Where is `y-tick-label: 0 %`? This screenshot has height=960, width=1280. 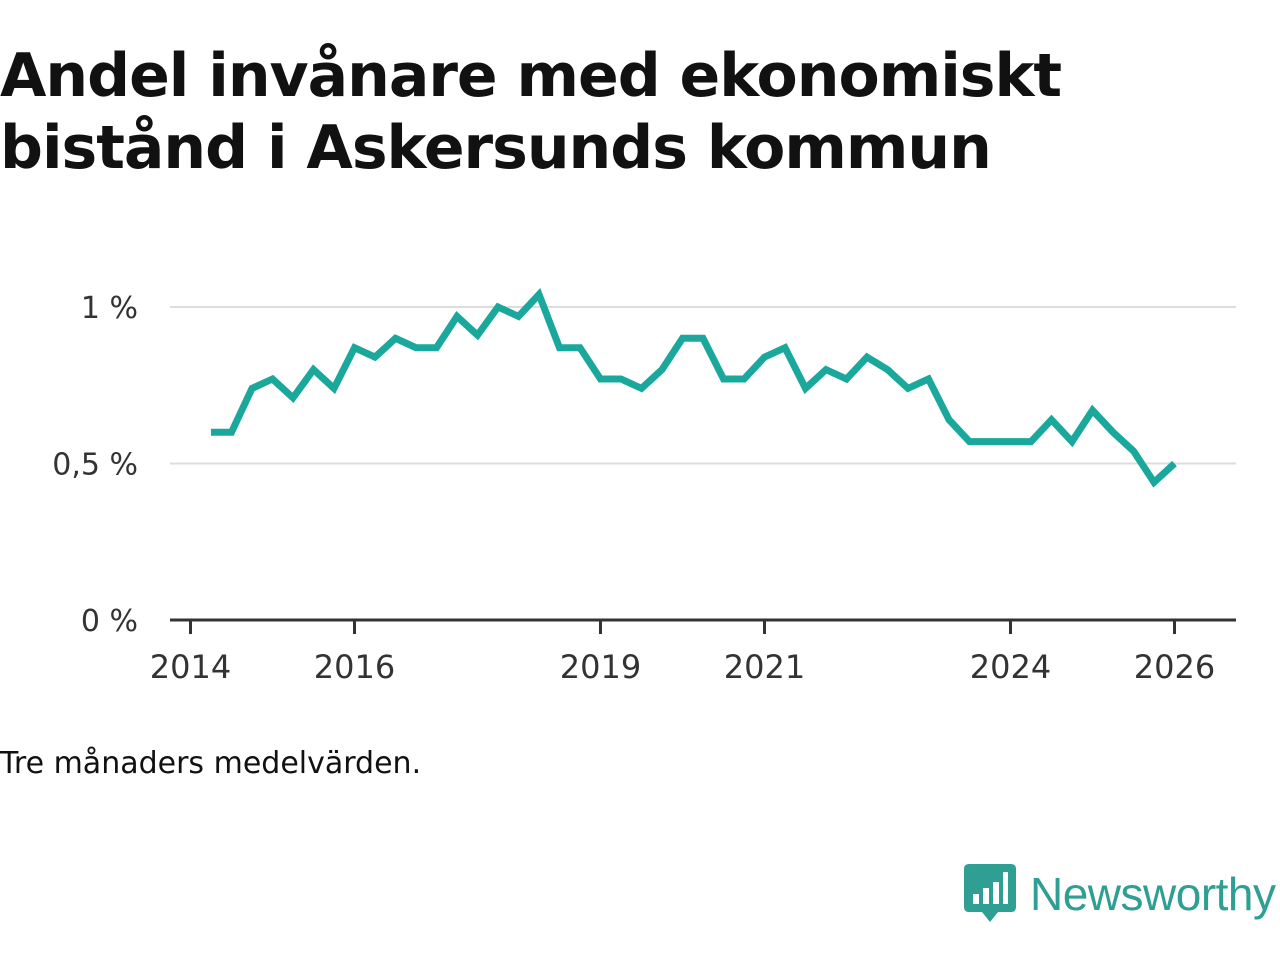
y-tick-label: 0 % is located at coordinates (109, 621).